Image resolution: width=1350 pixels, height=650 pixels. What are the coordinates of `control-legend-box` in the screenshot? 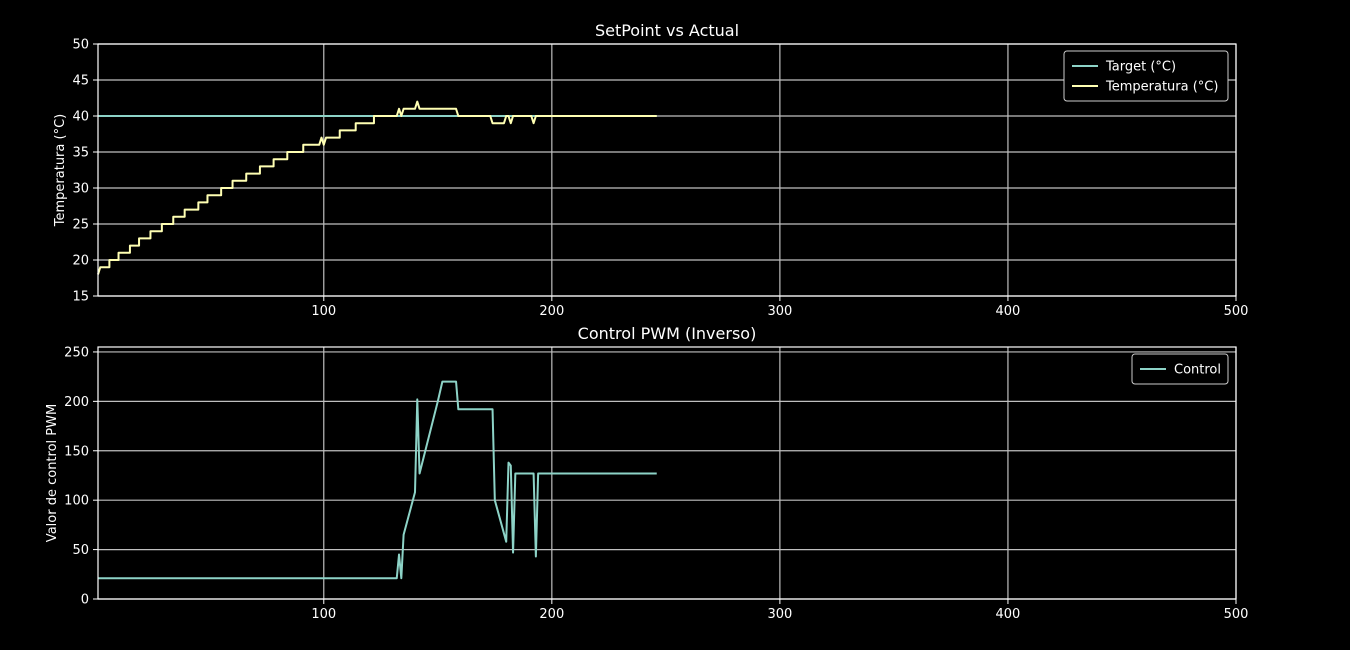 It's located at (1180, 369).